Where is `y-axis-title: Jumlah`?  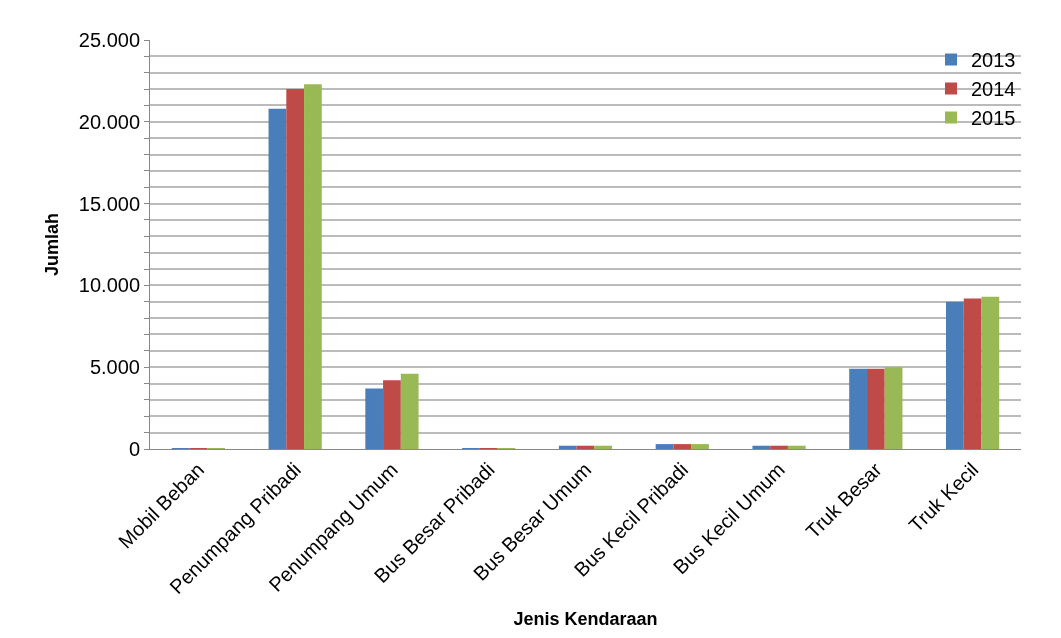
y-axis-title: Jumlah is located at coordinates (52, 244).